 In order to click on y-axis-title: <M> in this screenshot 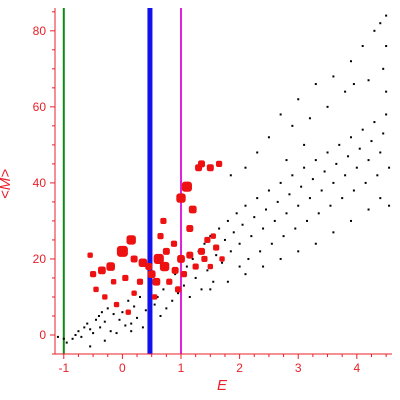, I will do `click(7, 184)`.